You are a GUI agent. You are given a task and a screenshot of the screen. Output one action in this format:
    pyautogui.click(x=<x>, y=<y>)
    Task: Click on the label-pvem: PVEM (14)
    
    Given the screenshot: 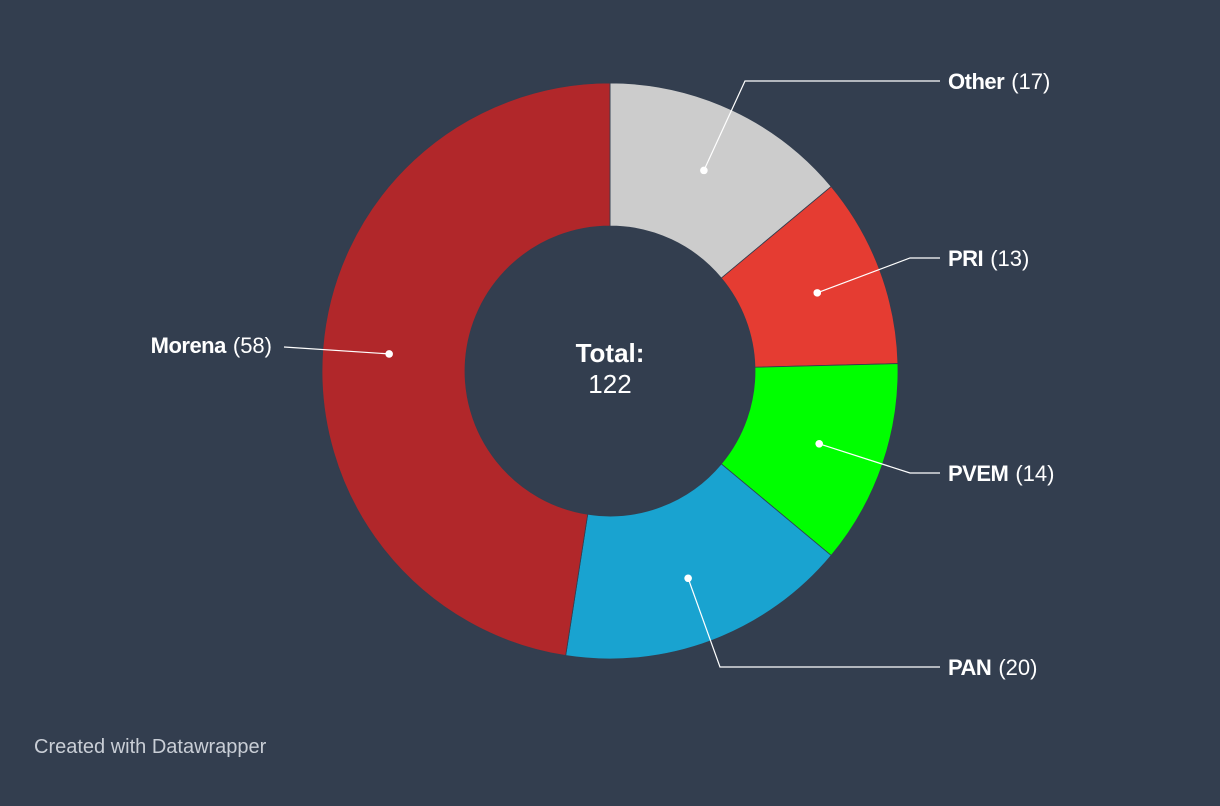 What is the action you would take?
    pyautogui.click(x=1001, y=473)
    